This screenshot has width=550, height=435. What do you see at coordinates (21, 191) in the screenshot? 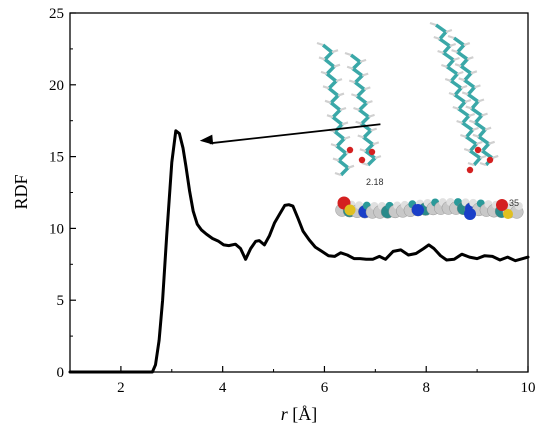
I see `y-axis-title: RDF` at bounding box center [21, 191].